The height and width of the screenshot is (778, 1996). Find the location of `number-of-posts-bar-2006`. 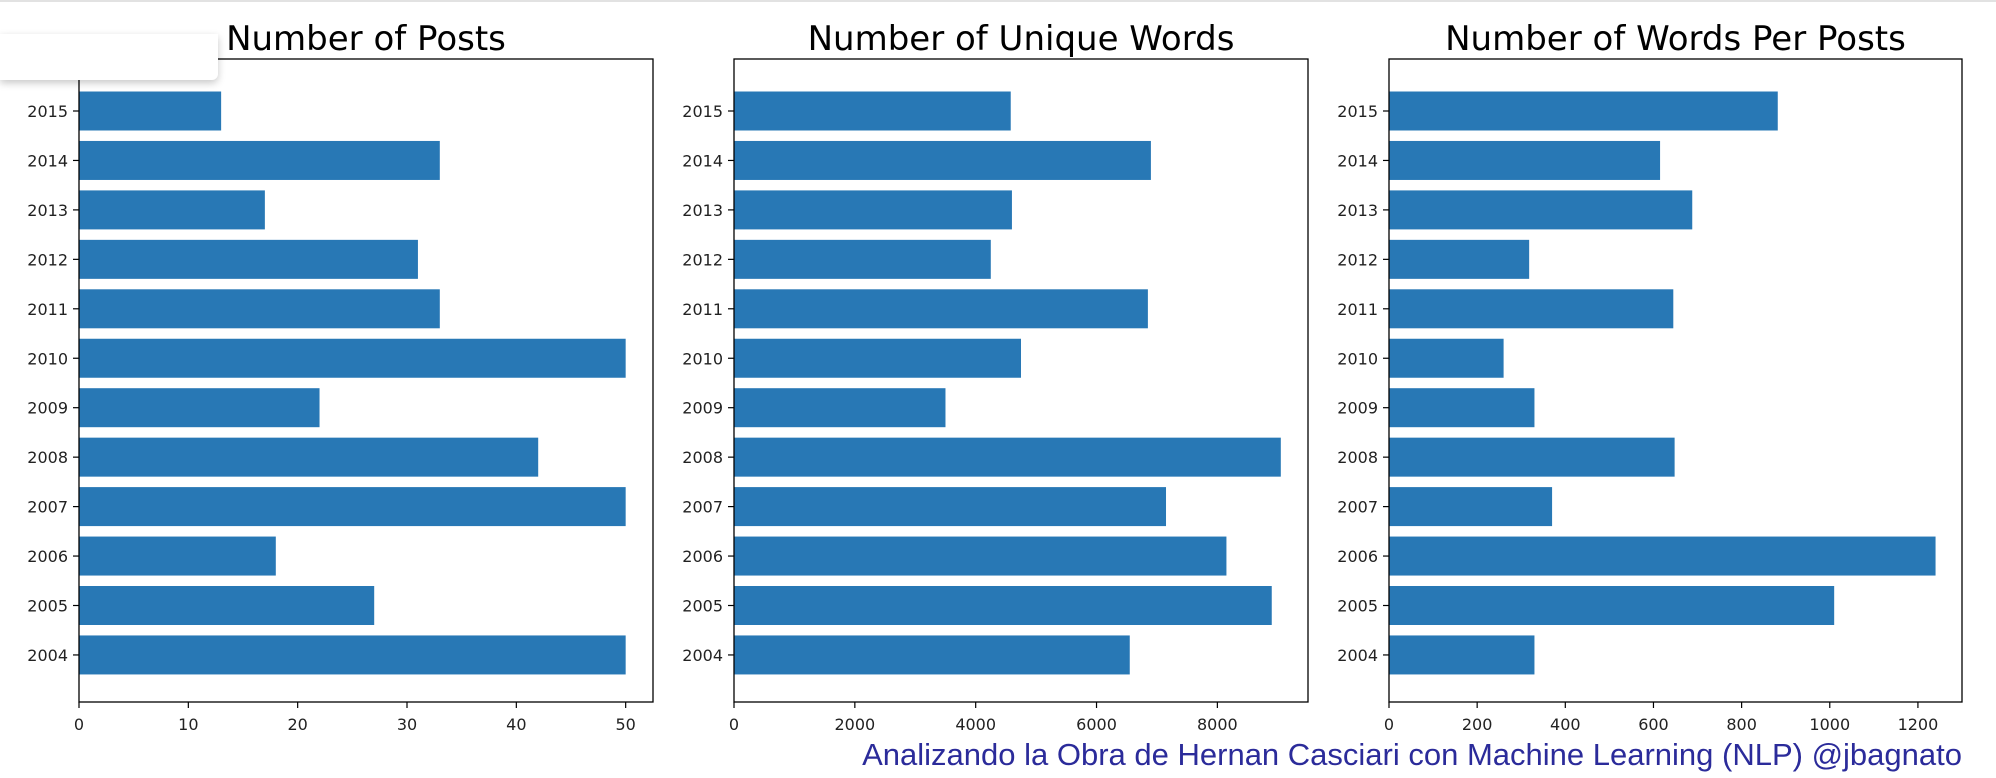

number-of-posts-bar-2006 is located at coordinates (177, 556).